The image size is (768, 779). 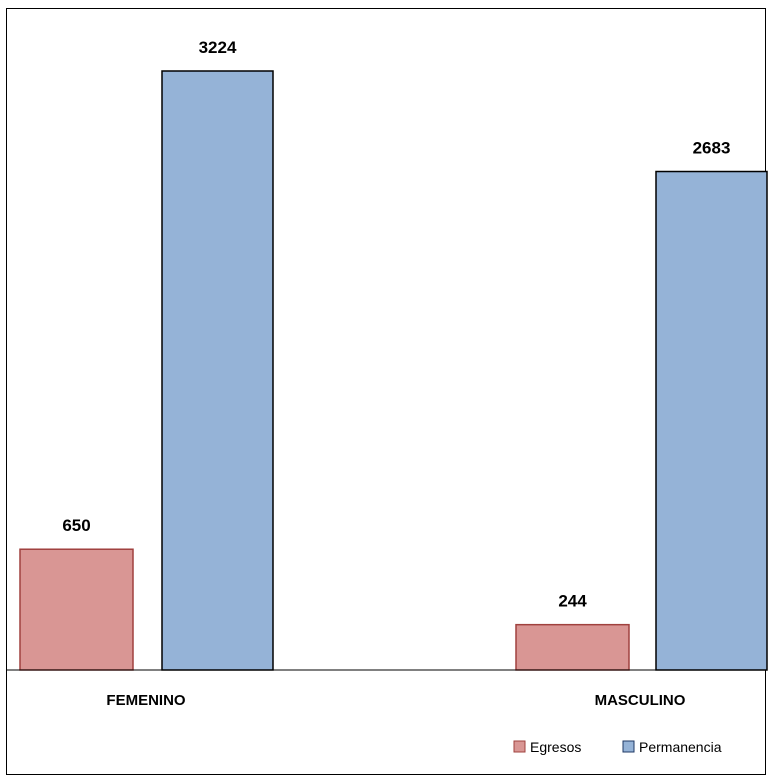 I want to click on legend-swatch-permanencia, so click(x=628, y=746).